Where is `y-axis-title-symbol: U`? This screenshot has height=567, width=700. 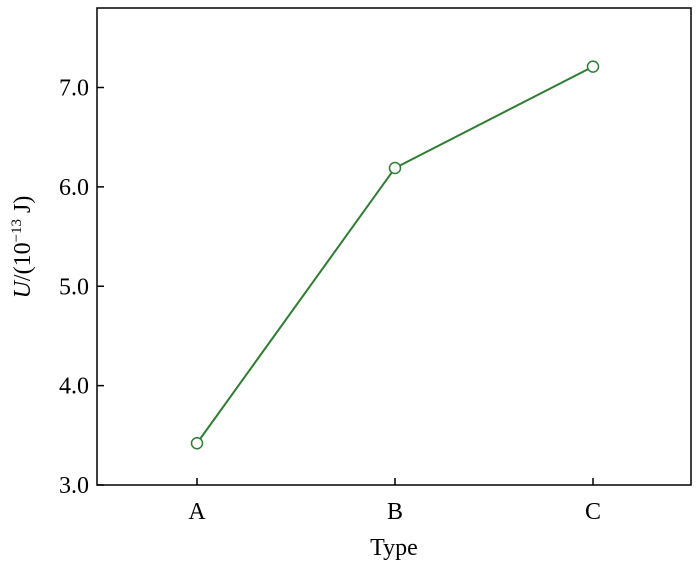
y-axis-title-symbol: U is located at coordinates (23, 288).